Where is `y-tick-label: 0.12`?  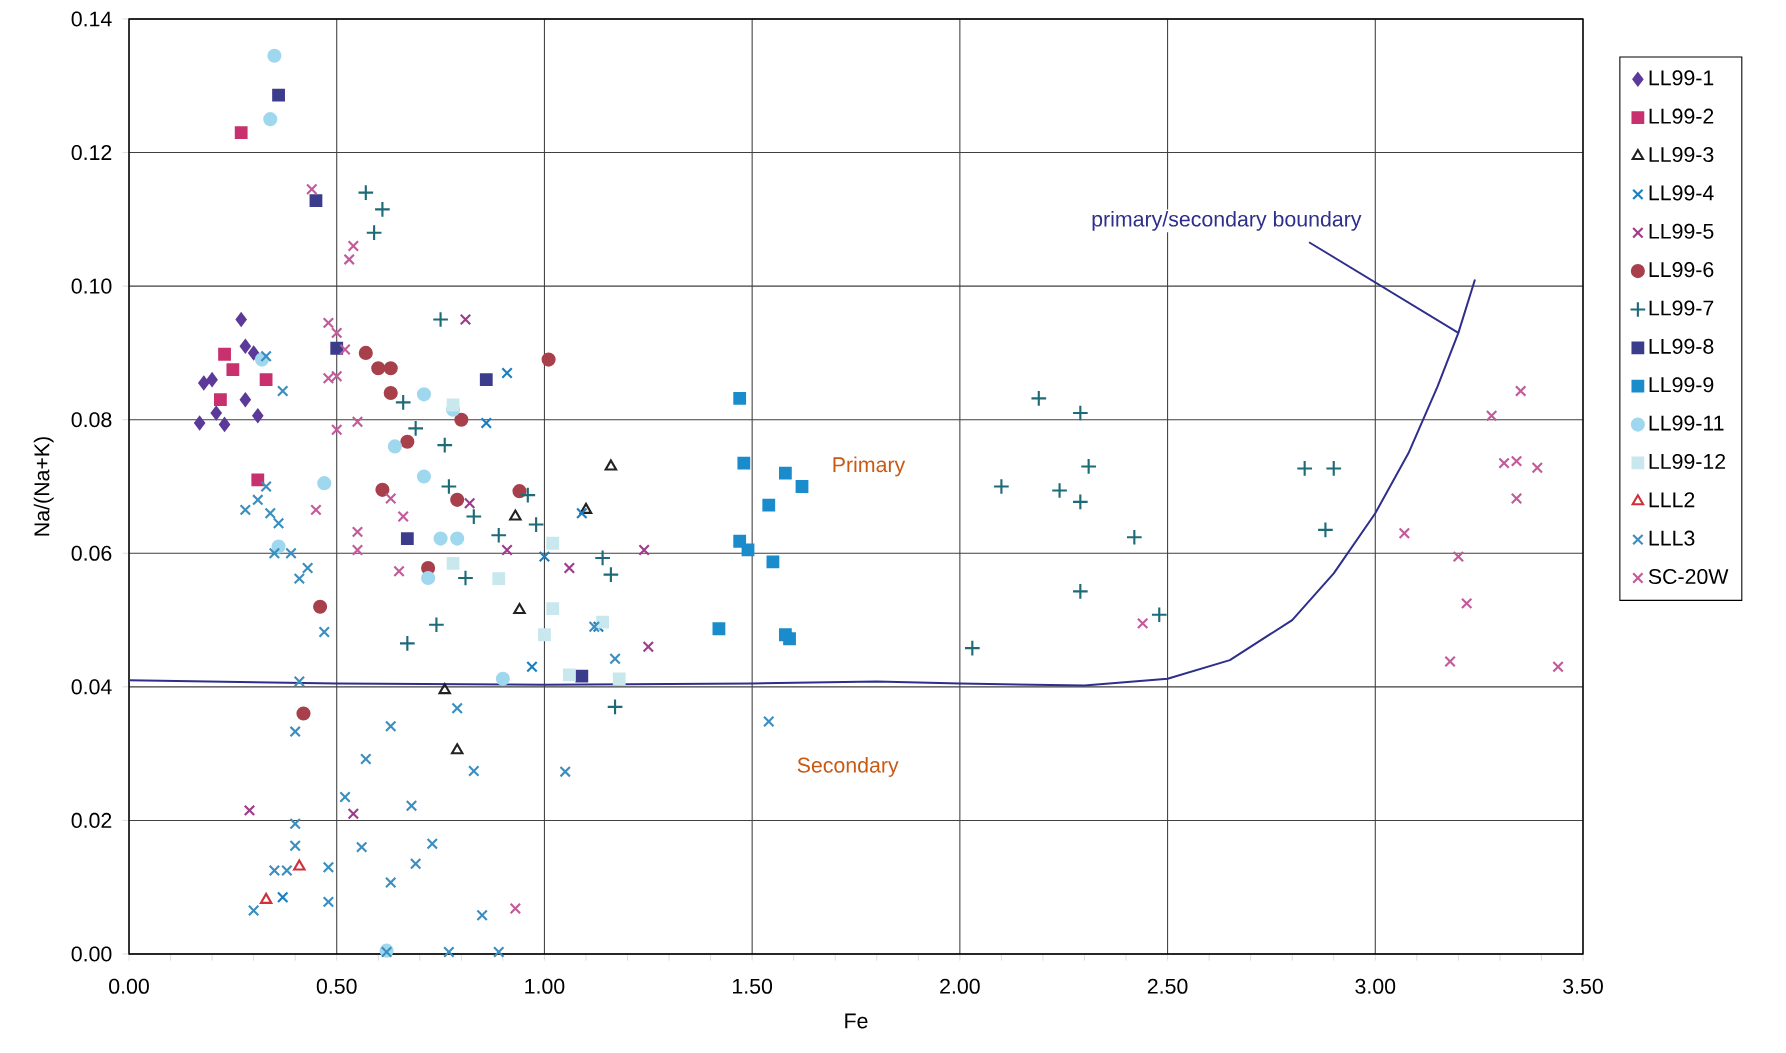
y-tick-label: 0.12 is located at coordinates (91, 153).